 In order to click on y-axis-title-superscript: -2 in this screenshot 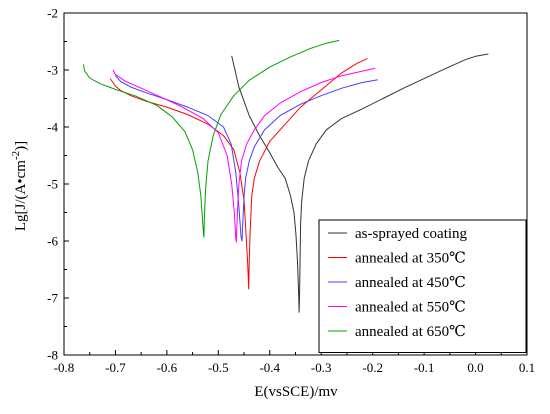, I will do `click(16, 155)`.